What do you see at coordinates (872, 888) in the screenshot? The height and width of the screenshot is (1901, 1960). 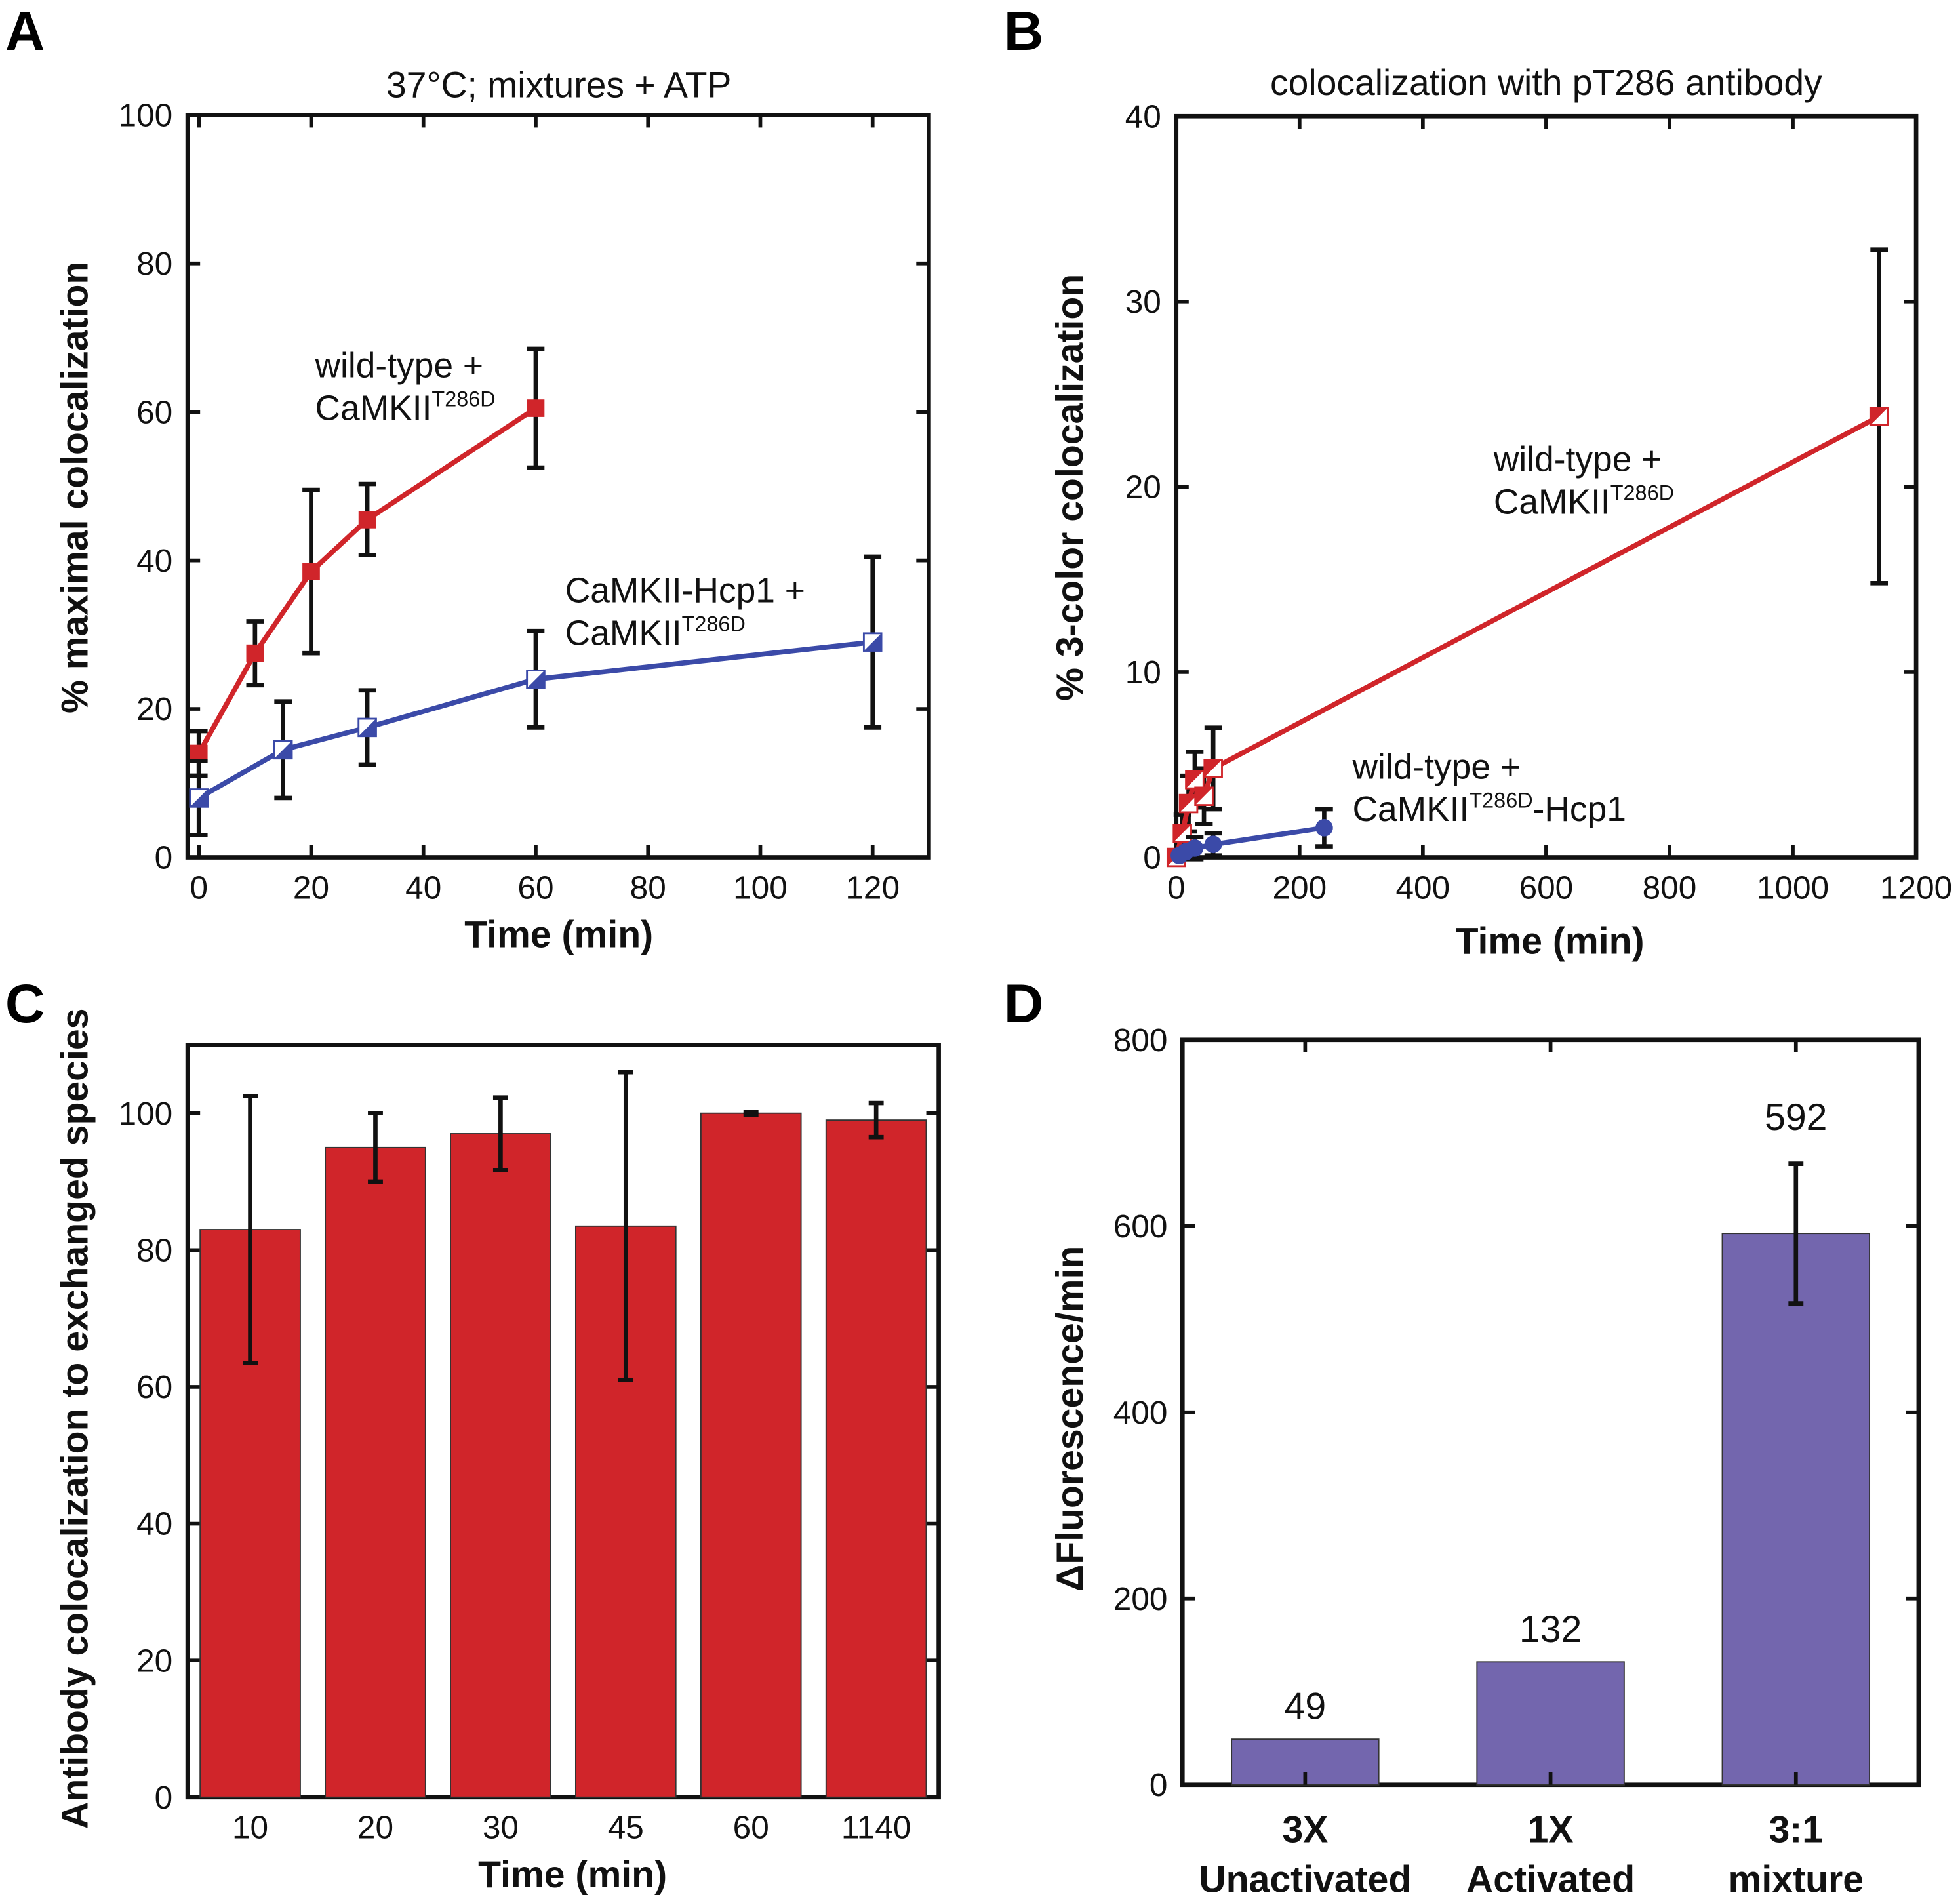 I see `x-tick-label: 120` at bounding box center [872, 888].